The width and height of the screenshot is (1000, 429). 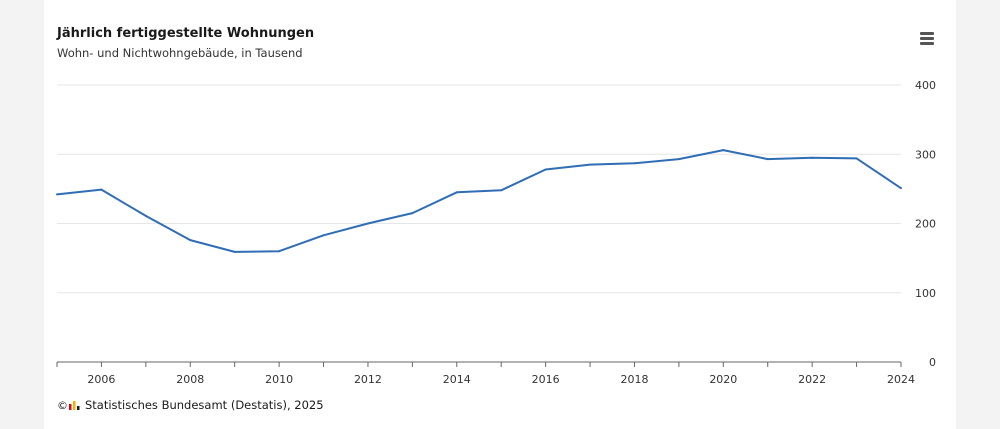 I want to click on x-tick-label: 2022, so click(x=812, y=379).